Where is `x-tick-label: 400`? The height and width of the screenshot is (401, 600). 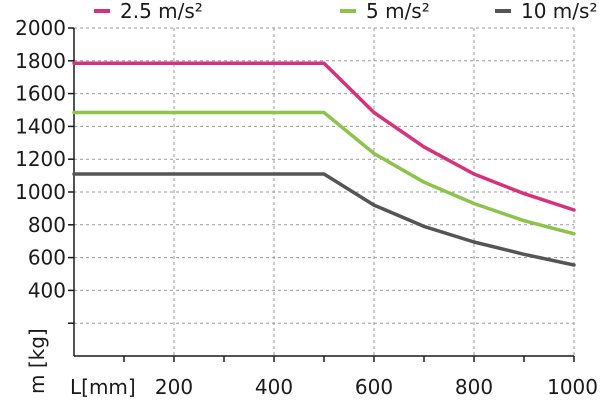 x-tick-label: 400 is located at coordinates (274, 387).